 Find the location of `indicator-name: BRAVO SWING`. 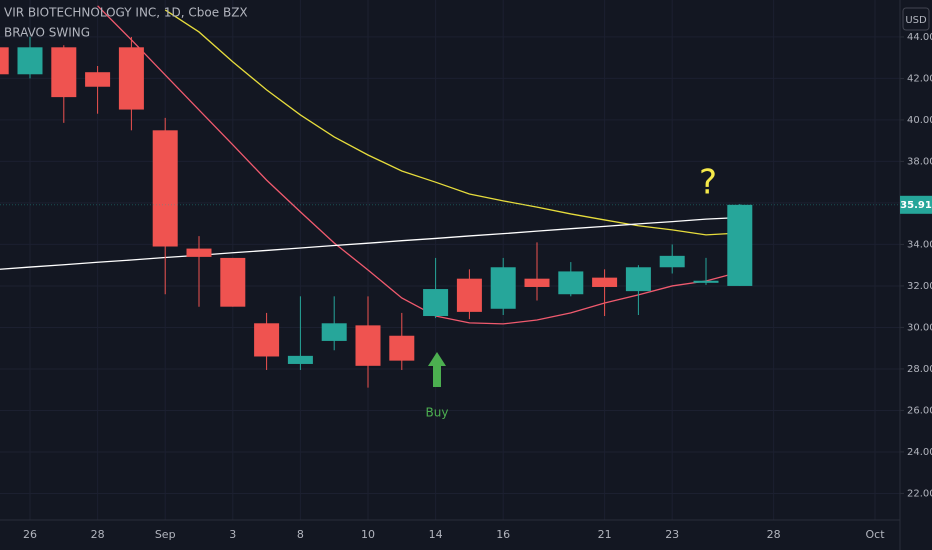

indicator-name: BRAVO SWING is located at coordinates (47, 33).